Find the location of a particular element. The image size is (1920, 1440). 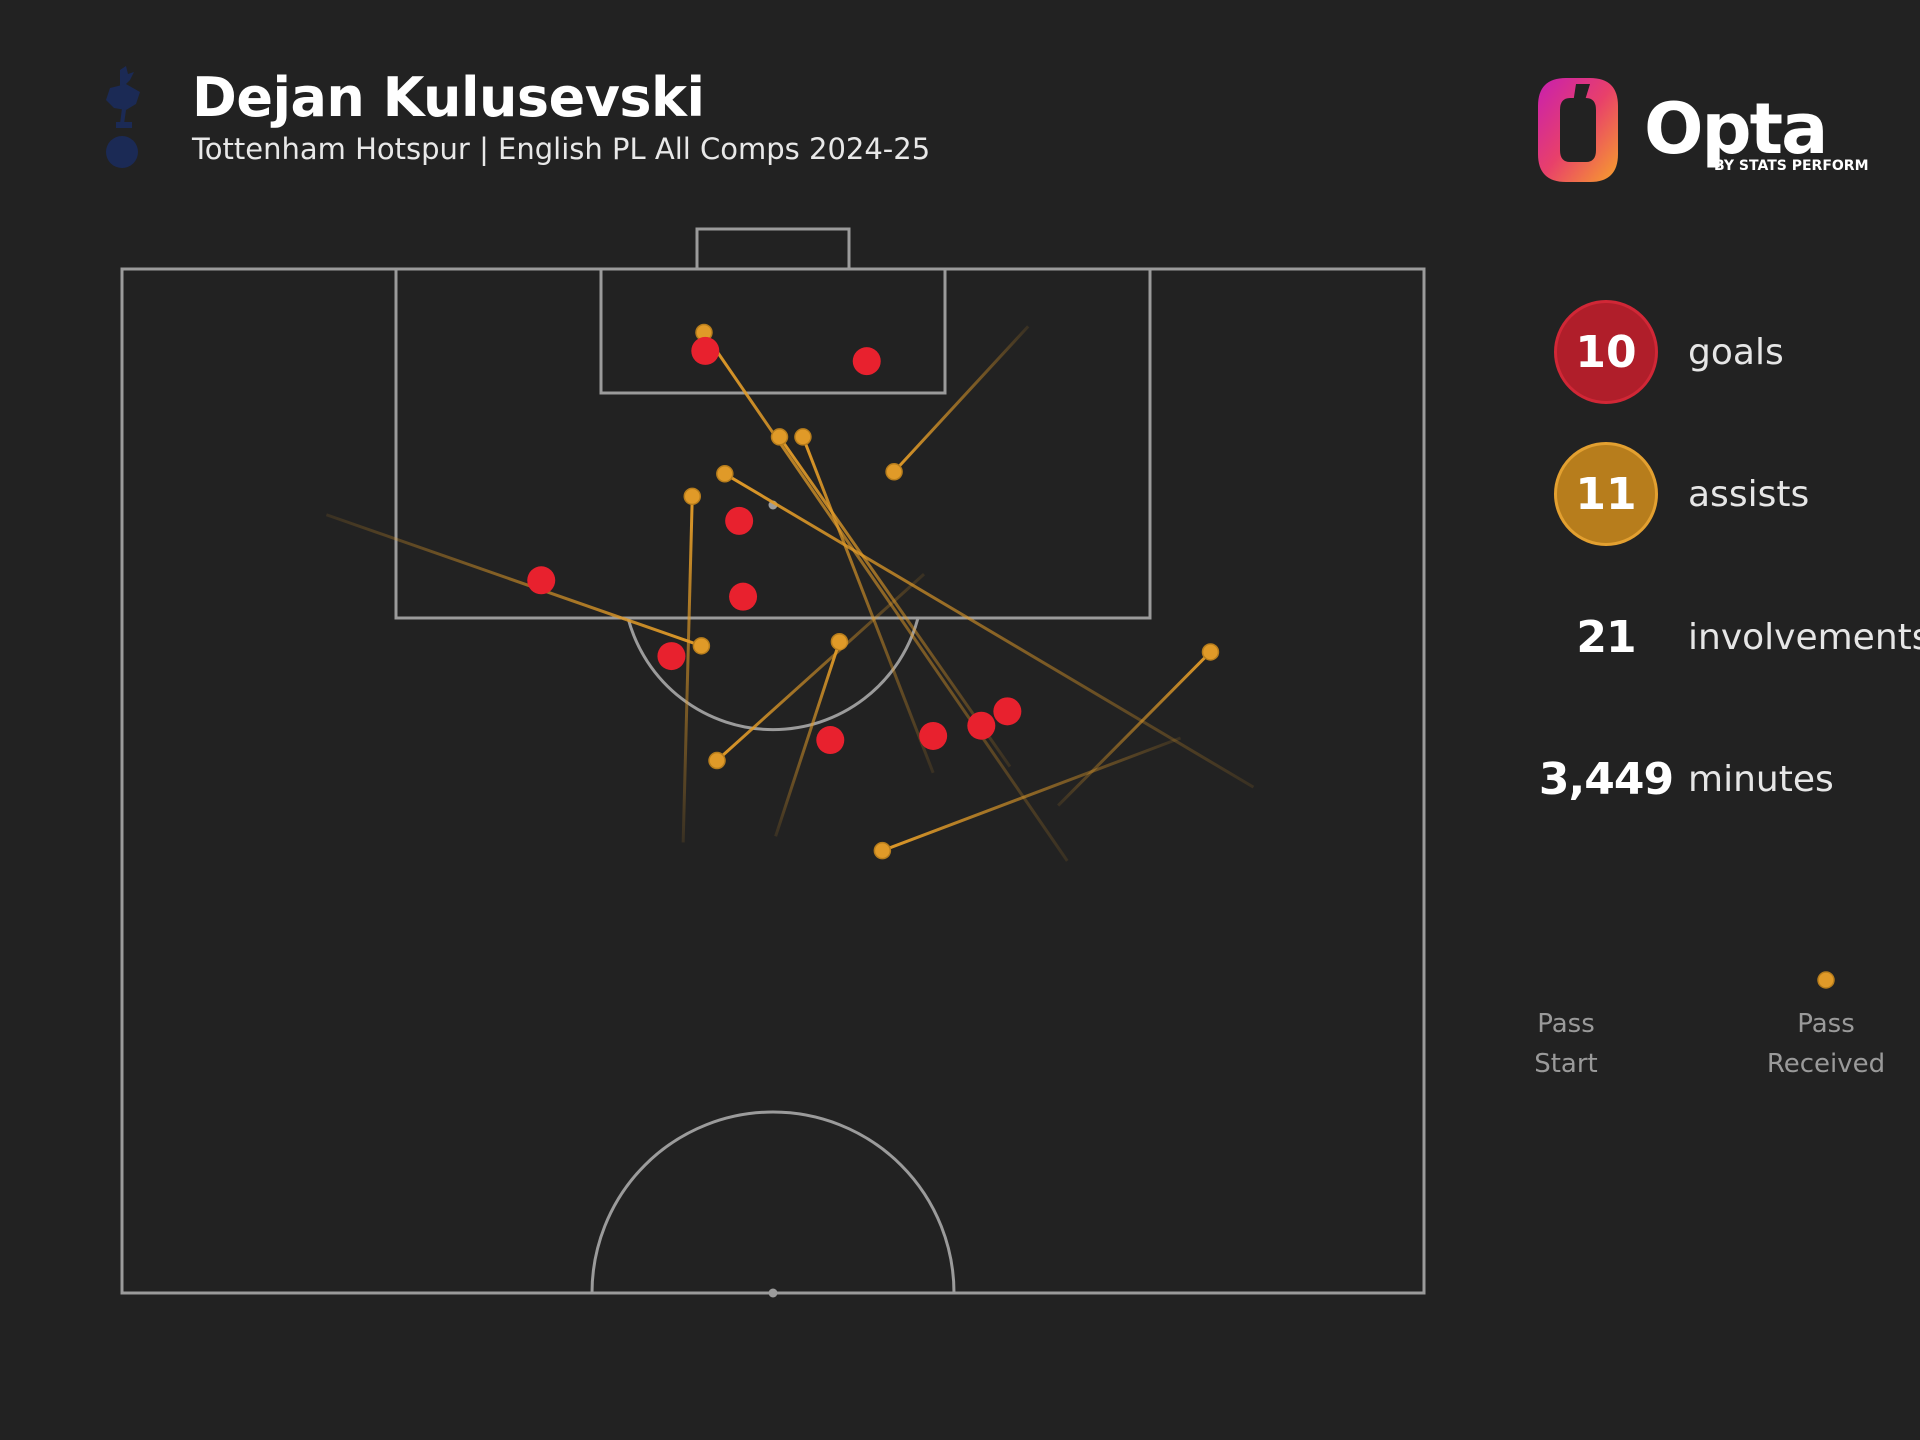

legend-pass-line is located at coordinates (1700, 980).